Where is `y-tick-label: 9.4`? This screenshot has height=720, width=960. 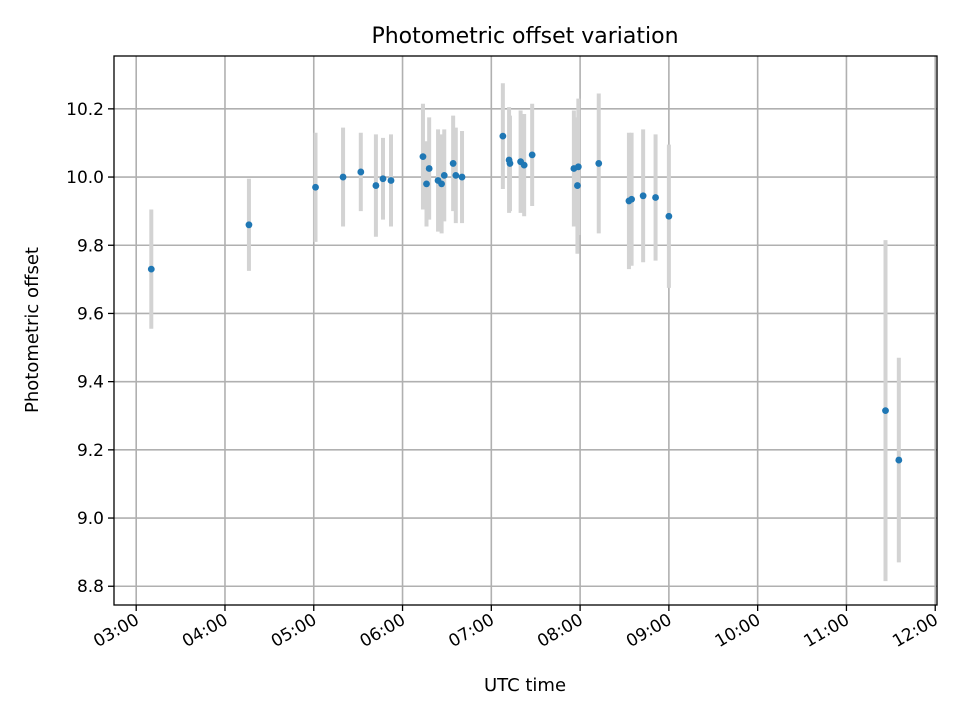 y-tick-label: 9.4 is located at coordinates (90, 383).